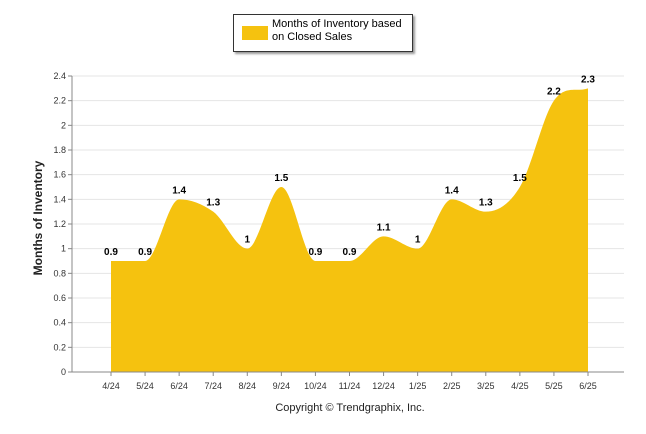  I want to click on x-tick-label: 12/24, so click(383, 386).